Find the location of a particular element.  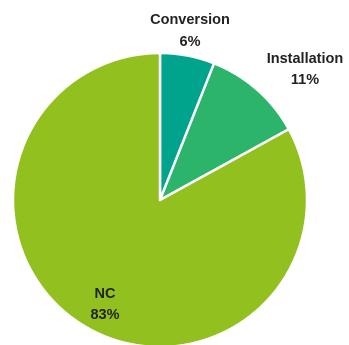

label-conversion-percent: 6% is located at coordinates (190, 42).